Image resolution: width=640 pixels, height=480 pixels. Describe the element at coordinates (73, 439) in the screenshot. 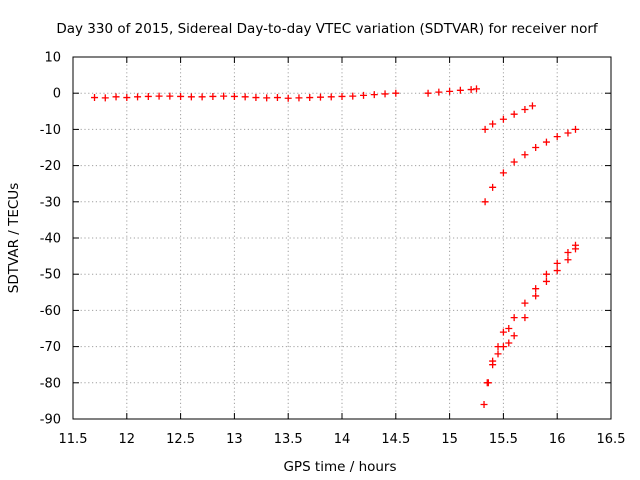

I see `x-tick-label: 11.5` at that location.